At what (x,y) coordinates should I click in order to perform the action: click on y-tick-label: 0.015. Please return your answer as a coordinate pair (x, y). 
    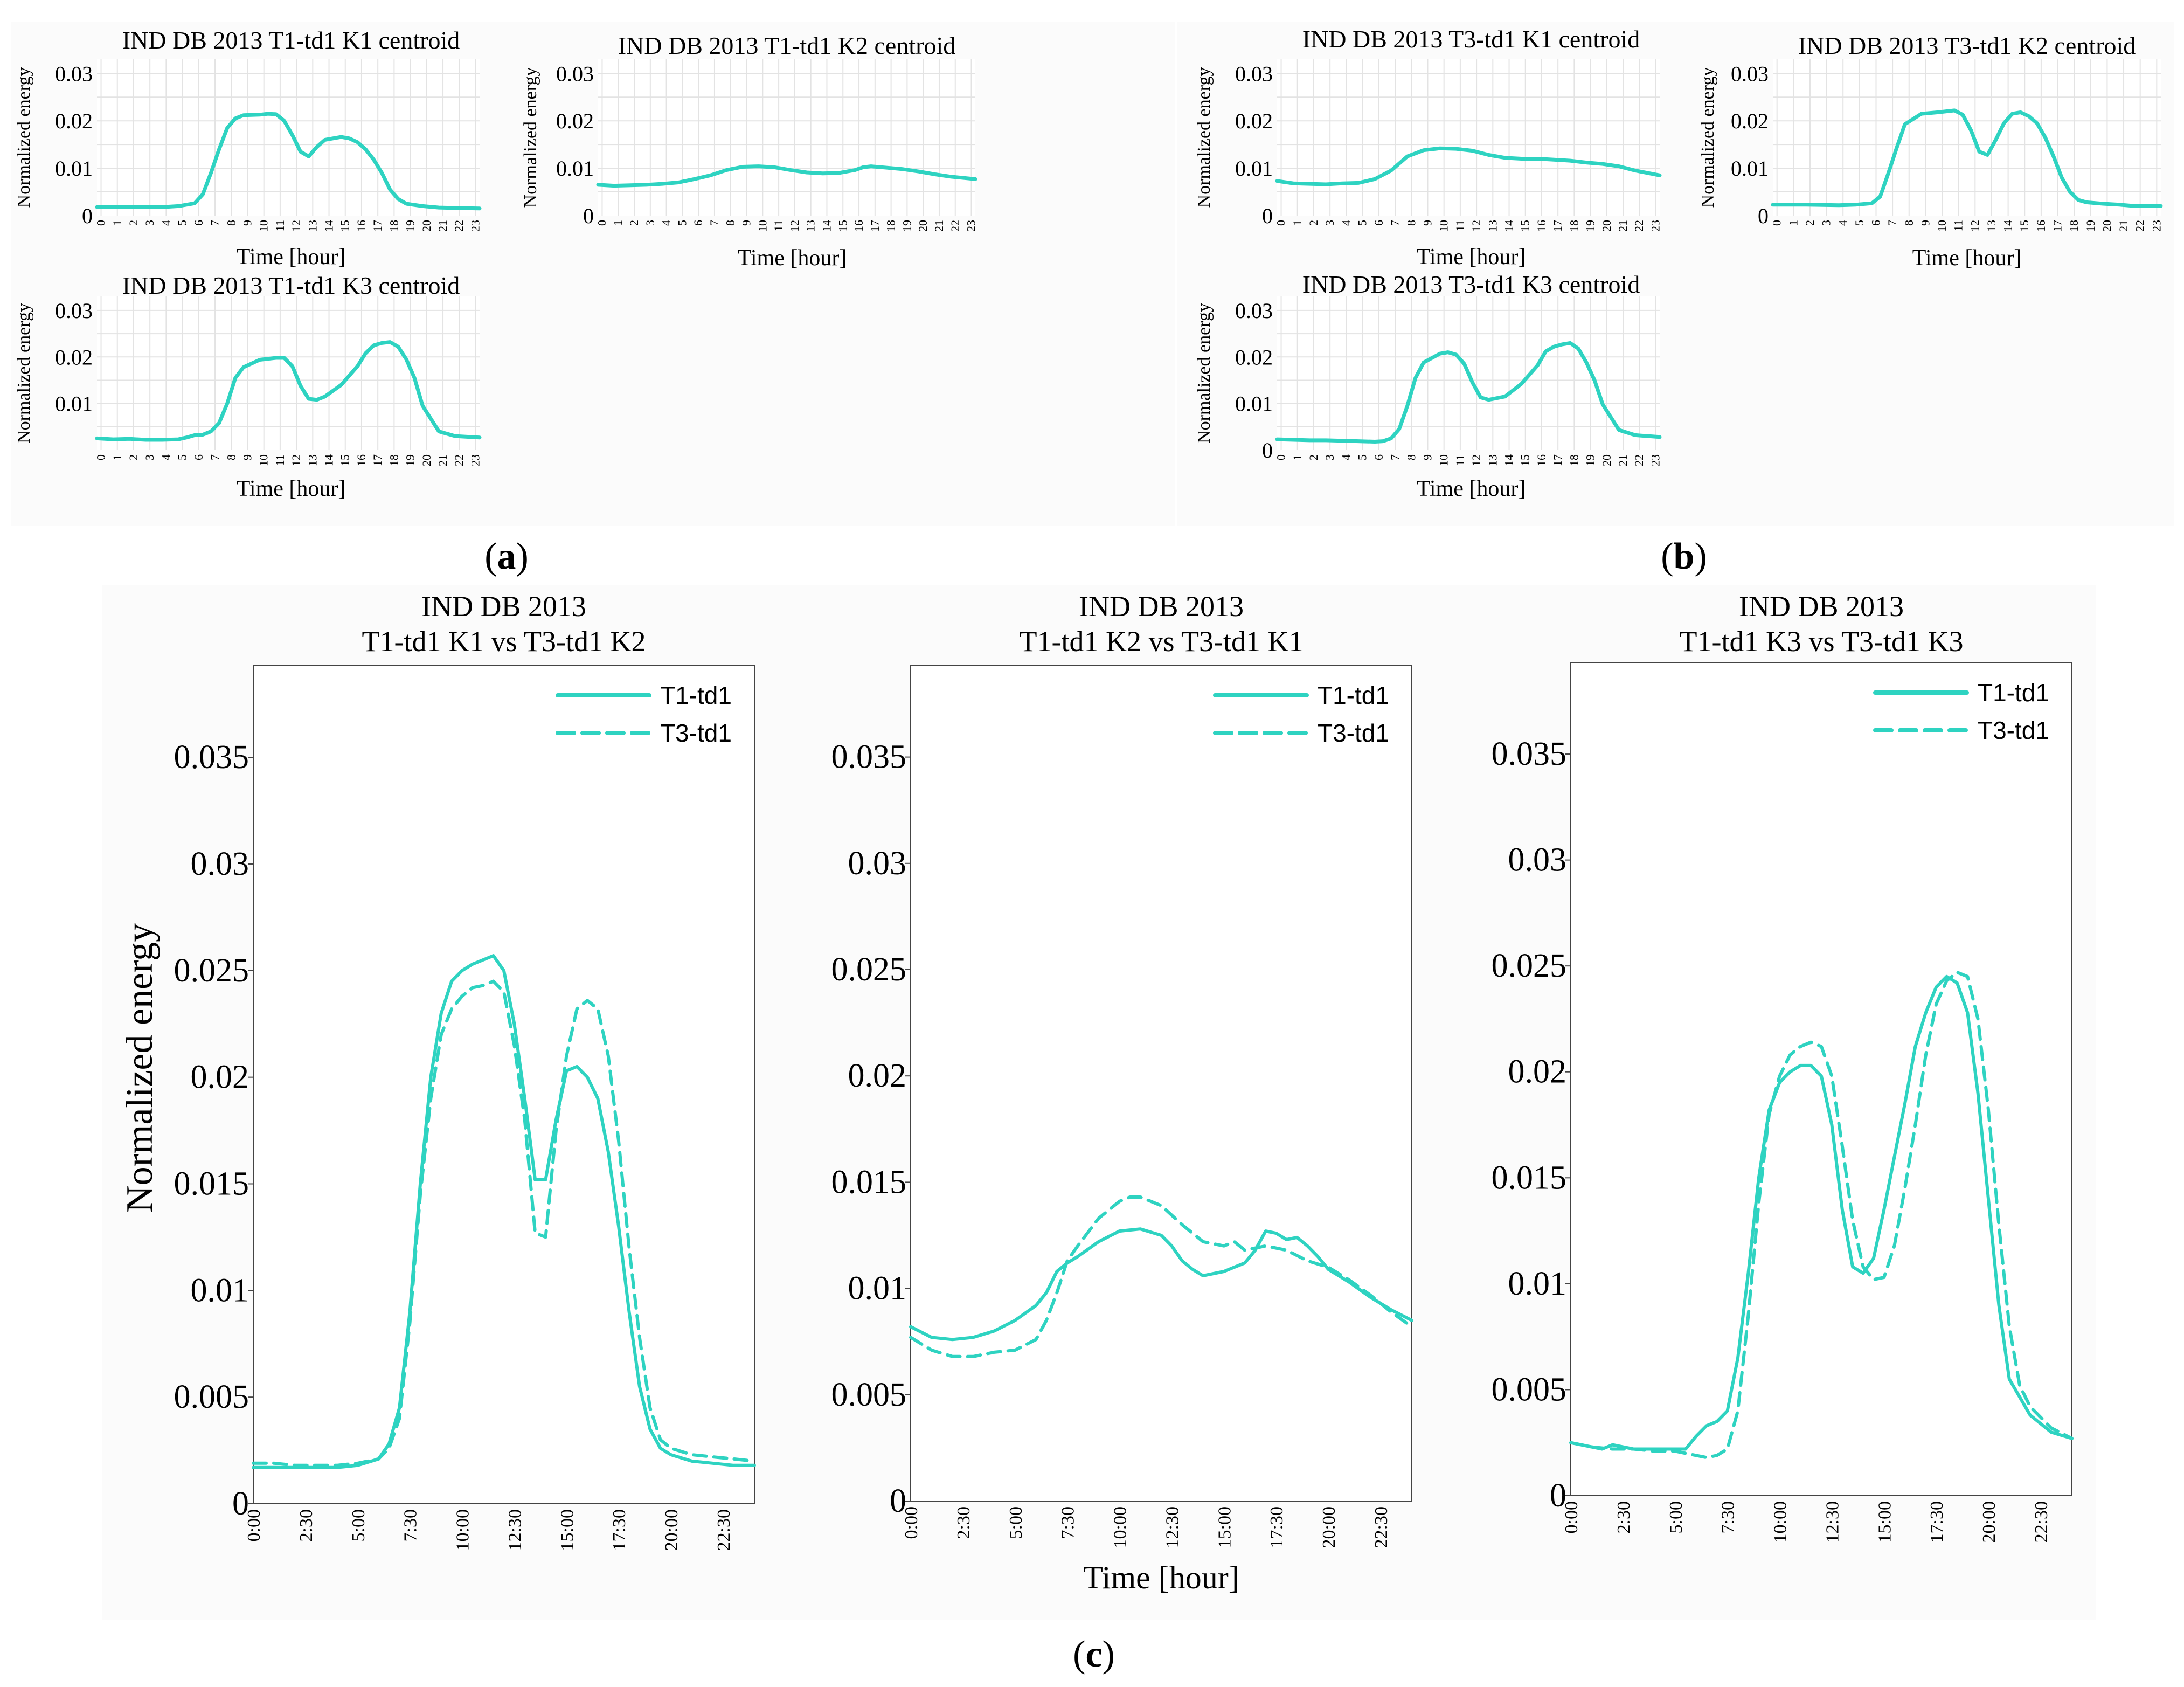
    Looking at the image, I should click on (1530, 1178).